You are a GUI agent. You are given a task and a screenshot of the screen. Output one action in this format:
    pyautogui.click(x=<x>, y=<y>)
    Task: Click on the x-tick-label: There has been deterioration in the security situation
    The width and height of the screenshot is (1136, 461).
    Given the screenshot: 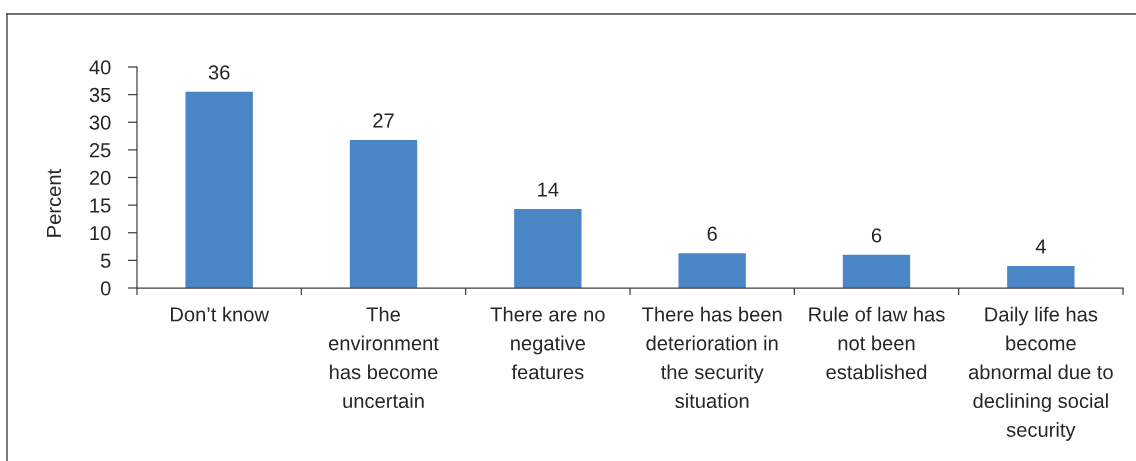 What is the action you would take?
    pyautogui.click(x=712, y=357)
    